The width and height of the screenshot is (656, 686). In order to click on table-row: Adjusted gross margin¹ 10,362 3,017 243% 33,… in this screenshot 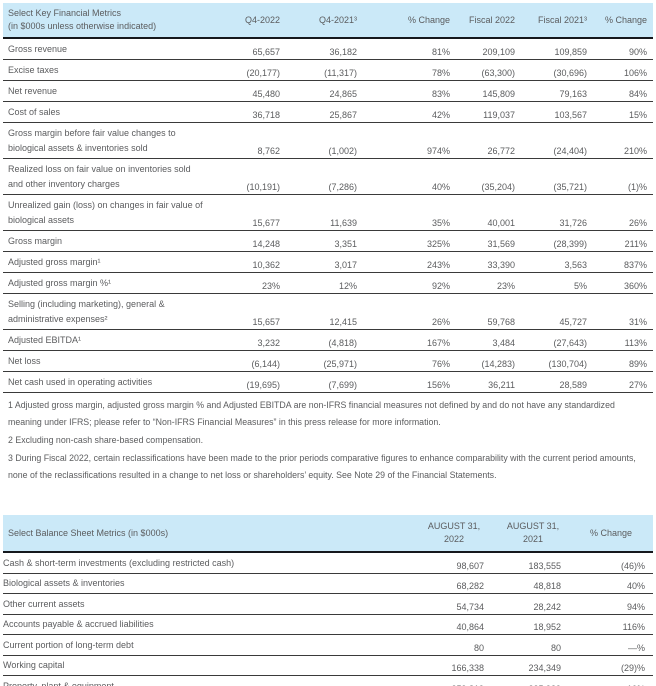, I will do `click(328, 262)`.